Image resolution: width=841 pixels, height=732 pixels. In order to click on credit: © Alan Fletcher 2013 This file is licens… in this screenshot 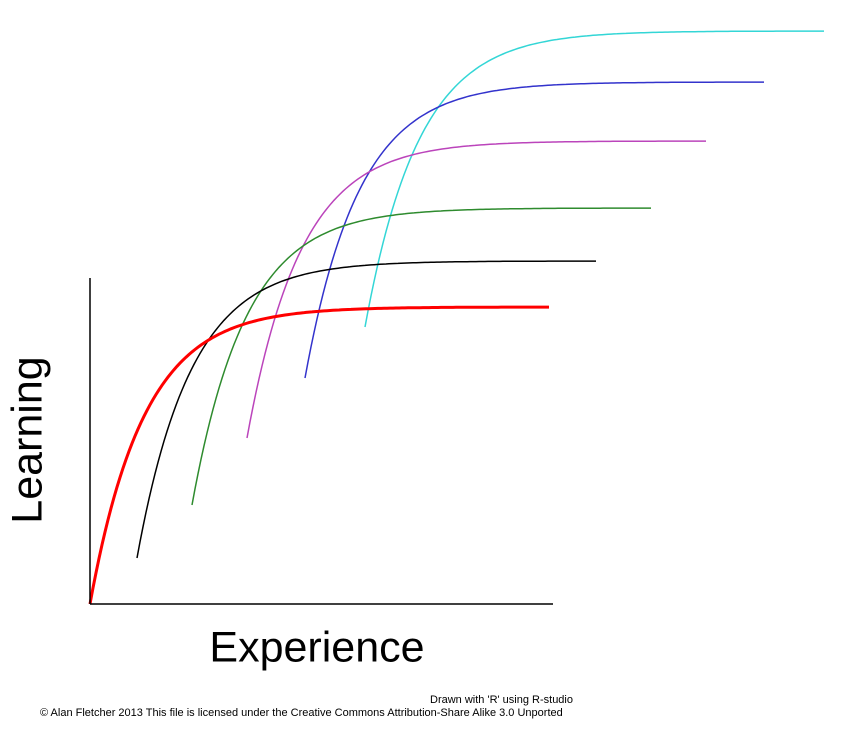, I will do `click(301, 713)`.